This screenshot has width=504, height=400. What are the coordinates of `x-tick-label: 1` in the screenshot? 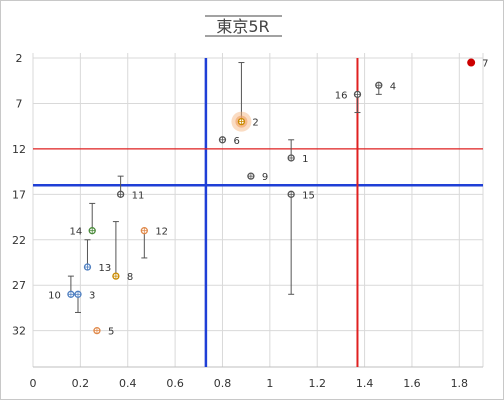 It's located at (269, 383).